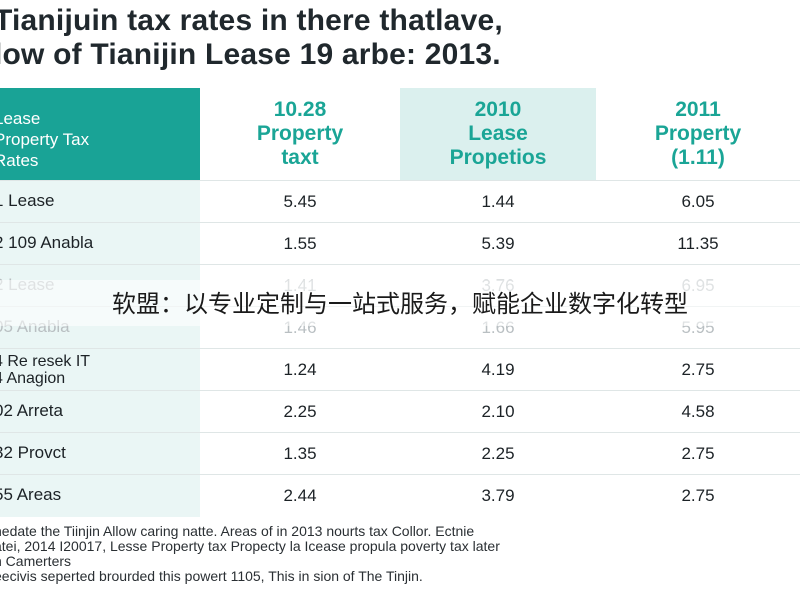 This screenshot has width=800, height=600. I want to click on cell-value: 4.58, so click(698, 411).